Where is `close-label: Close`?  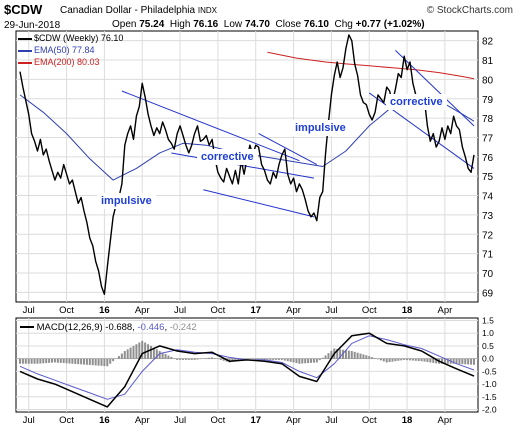 close-label: Close is located at coordinates (288, 24).